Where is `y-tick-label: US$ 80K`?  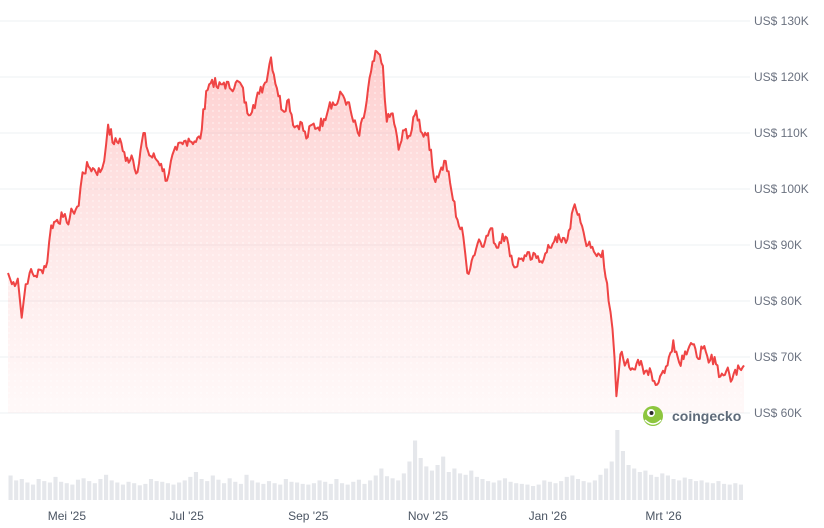
y-tick-label: US$ 80K is located at coordinates (778, 301).